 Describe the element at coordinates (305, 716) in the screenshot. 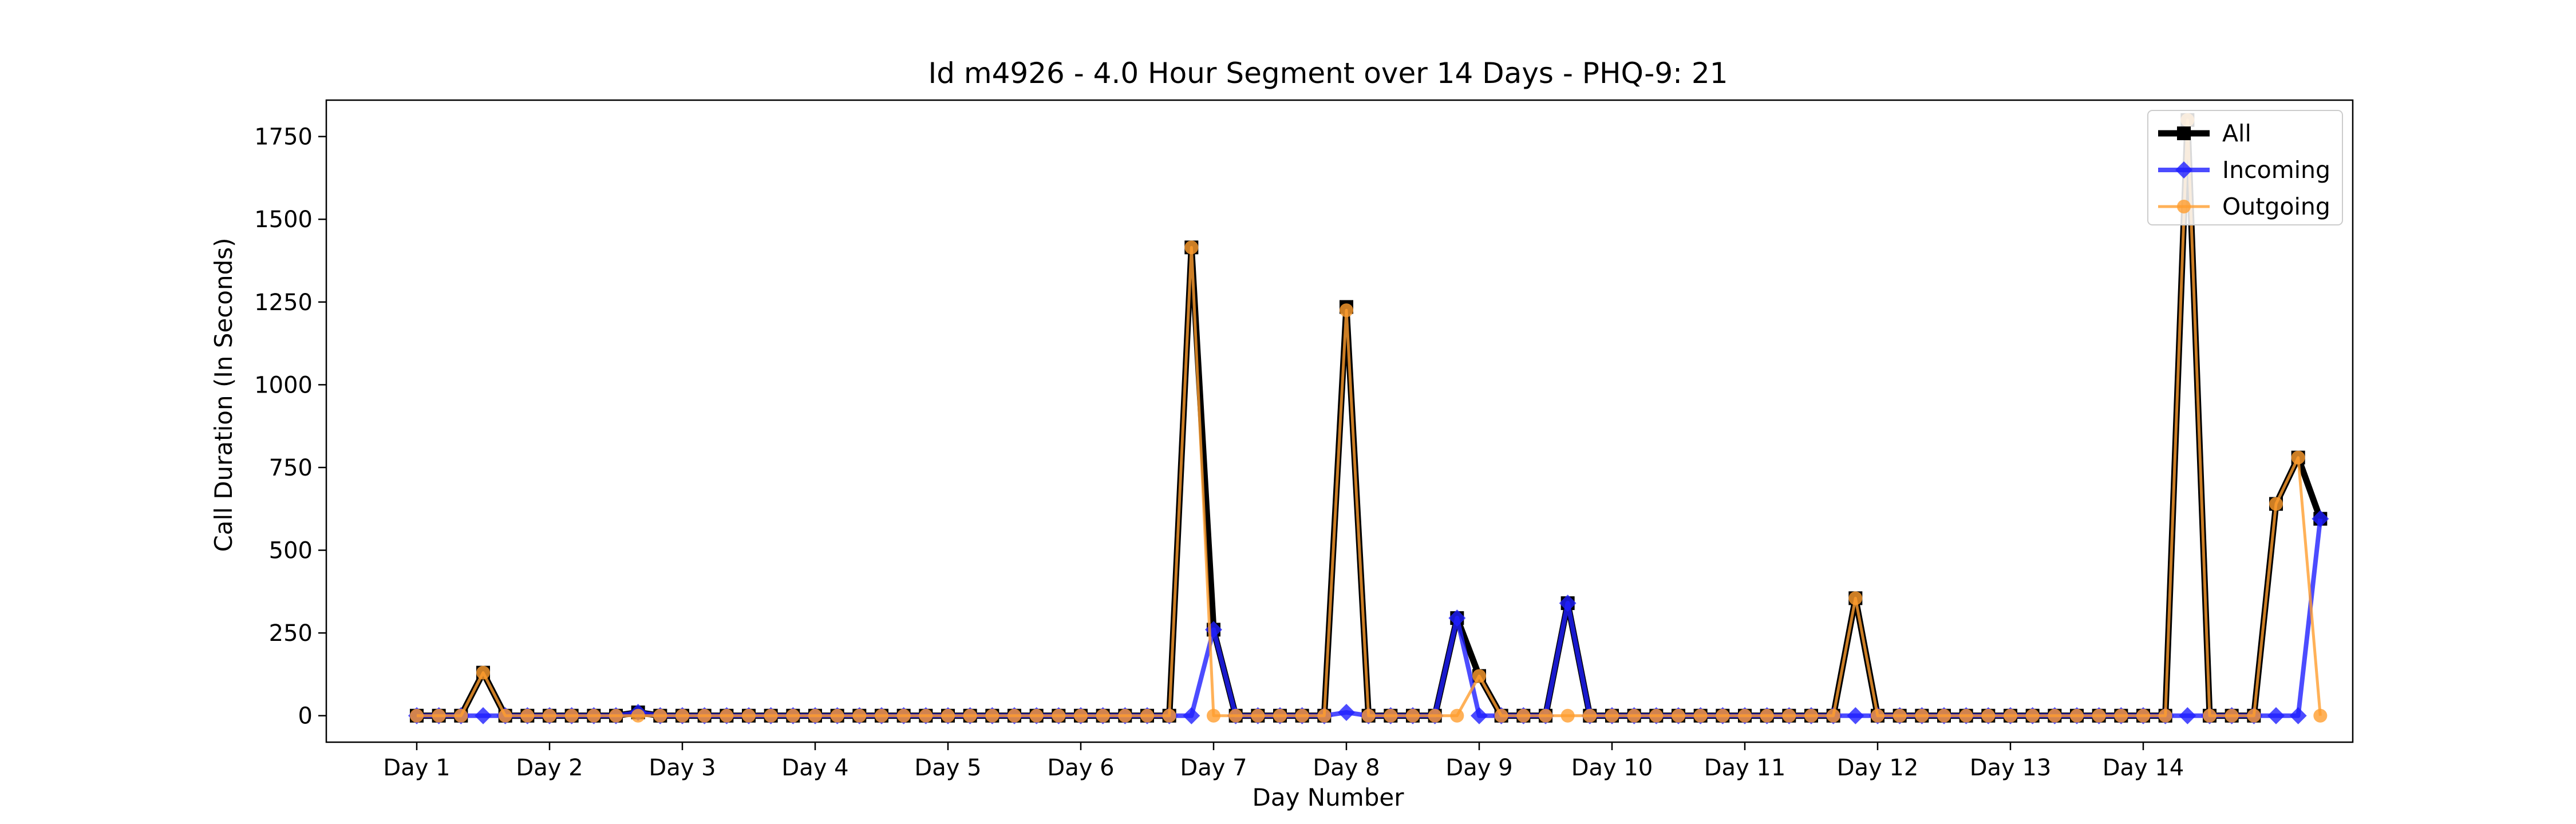

I see `y-tick-label: 0` at that location.